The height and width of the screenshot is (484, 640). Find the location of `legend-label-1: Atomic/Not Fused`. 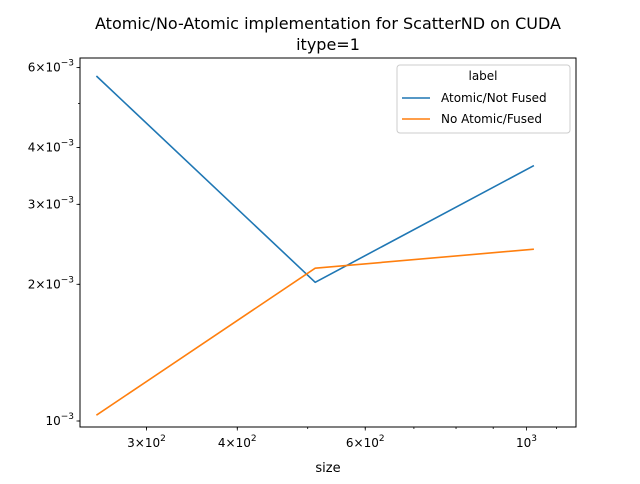

legend-label-1: Atomic/Not Fused is located at coordinates (494, 98).